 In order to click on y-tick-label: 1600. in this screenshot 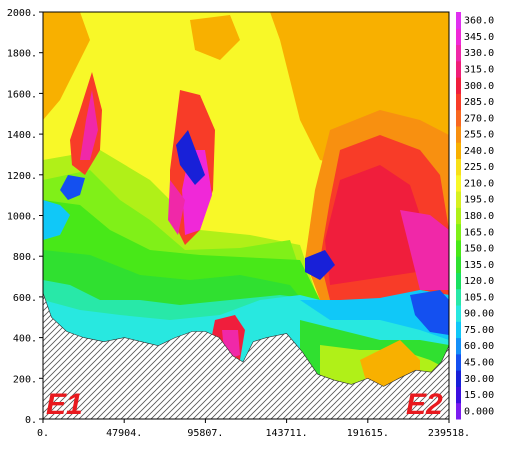, I will do `click(22, 94)`.